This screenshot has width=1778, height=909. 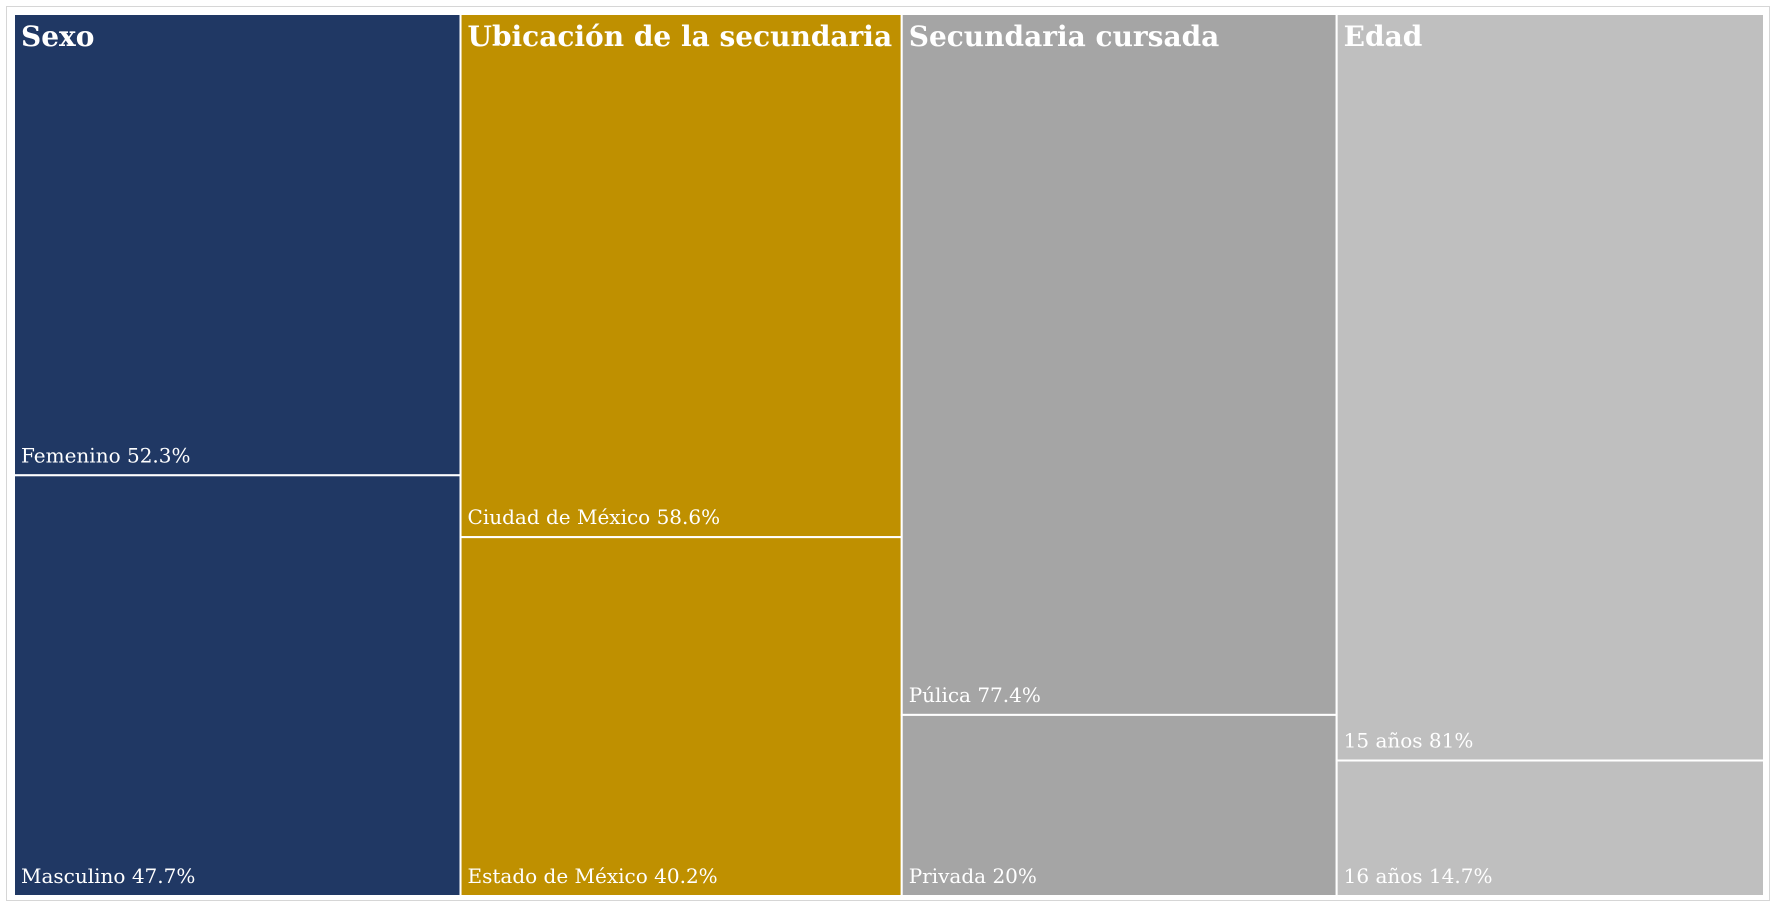 I want to click on cell-label-estado-de-mexico: Estado de México 40.2%, so click(x=593, y=876).